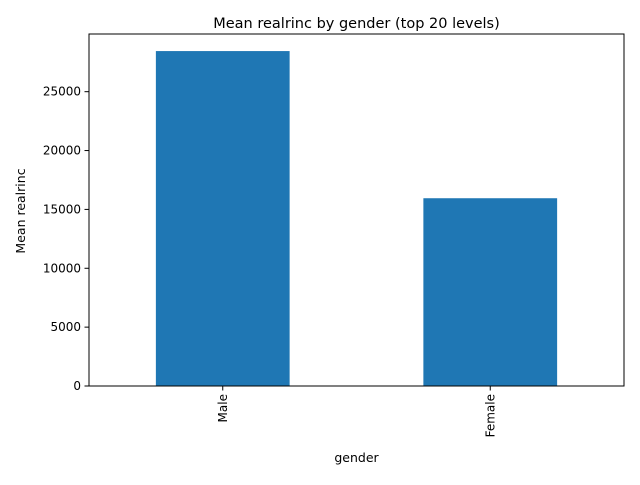 Image resolution: width=640 pixels, height=485 pixels. What do you see at coordinates (65, 327) in the screenshot?
I see `y-tick-label: 5000` at bounding box center [65, 327].